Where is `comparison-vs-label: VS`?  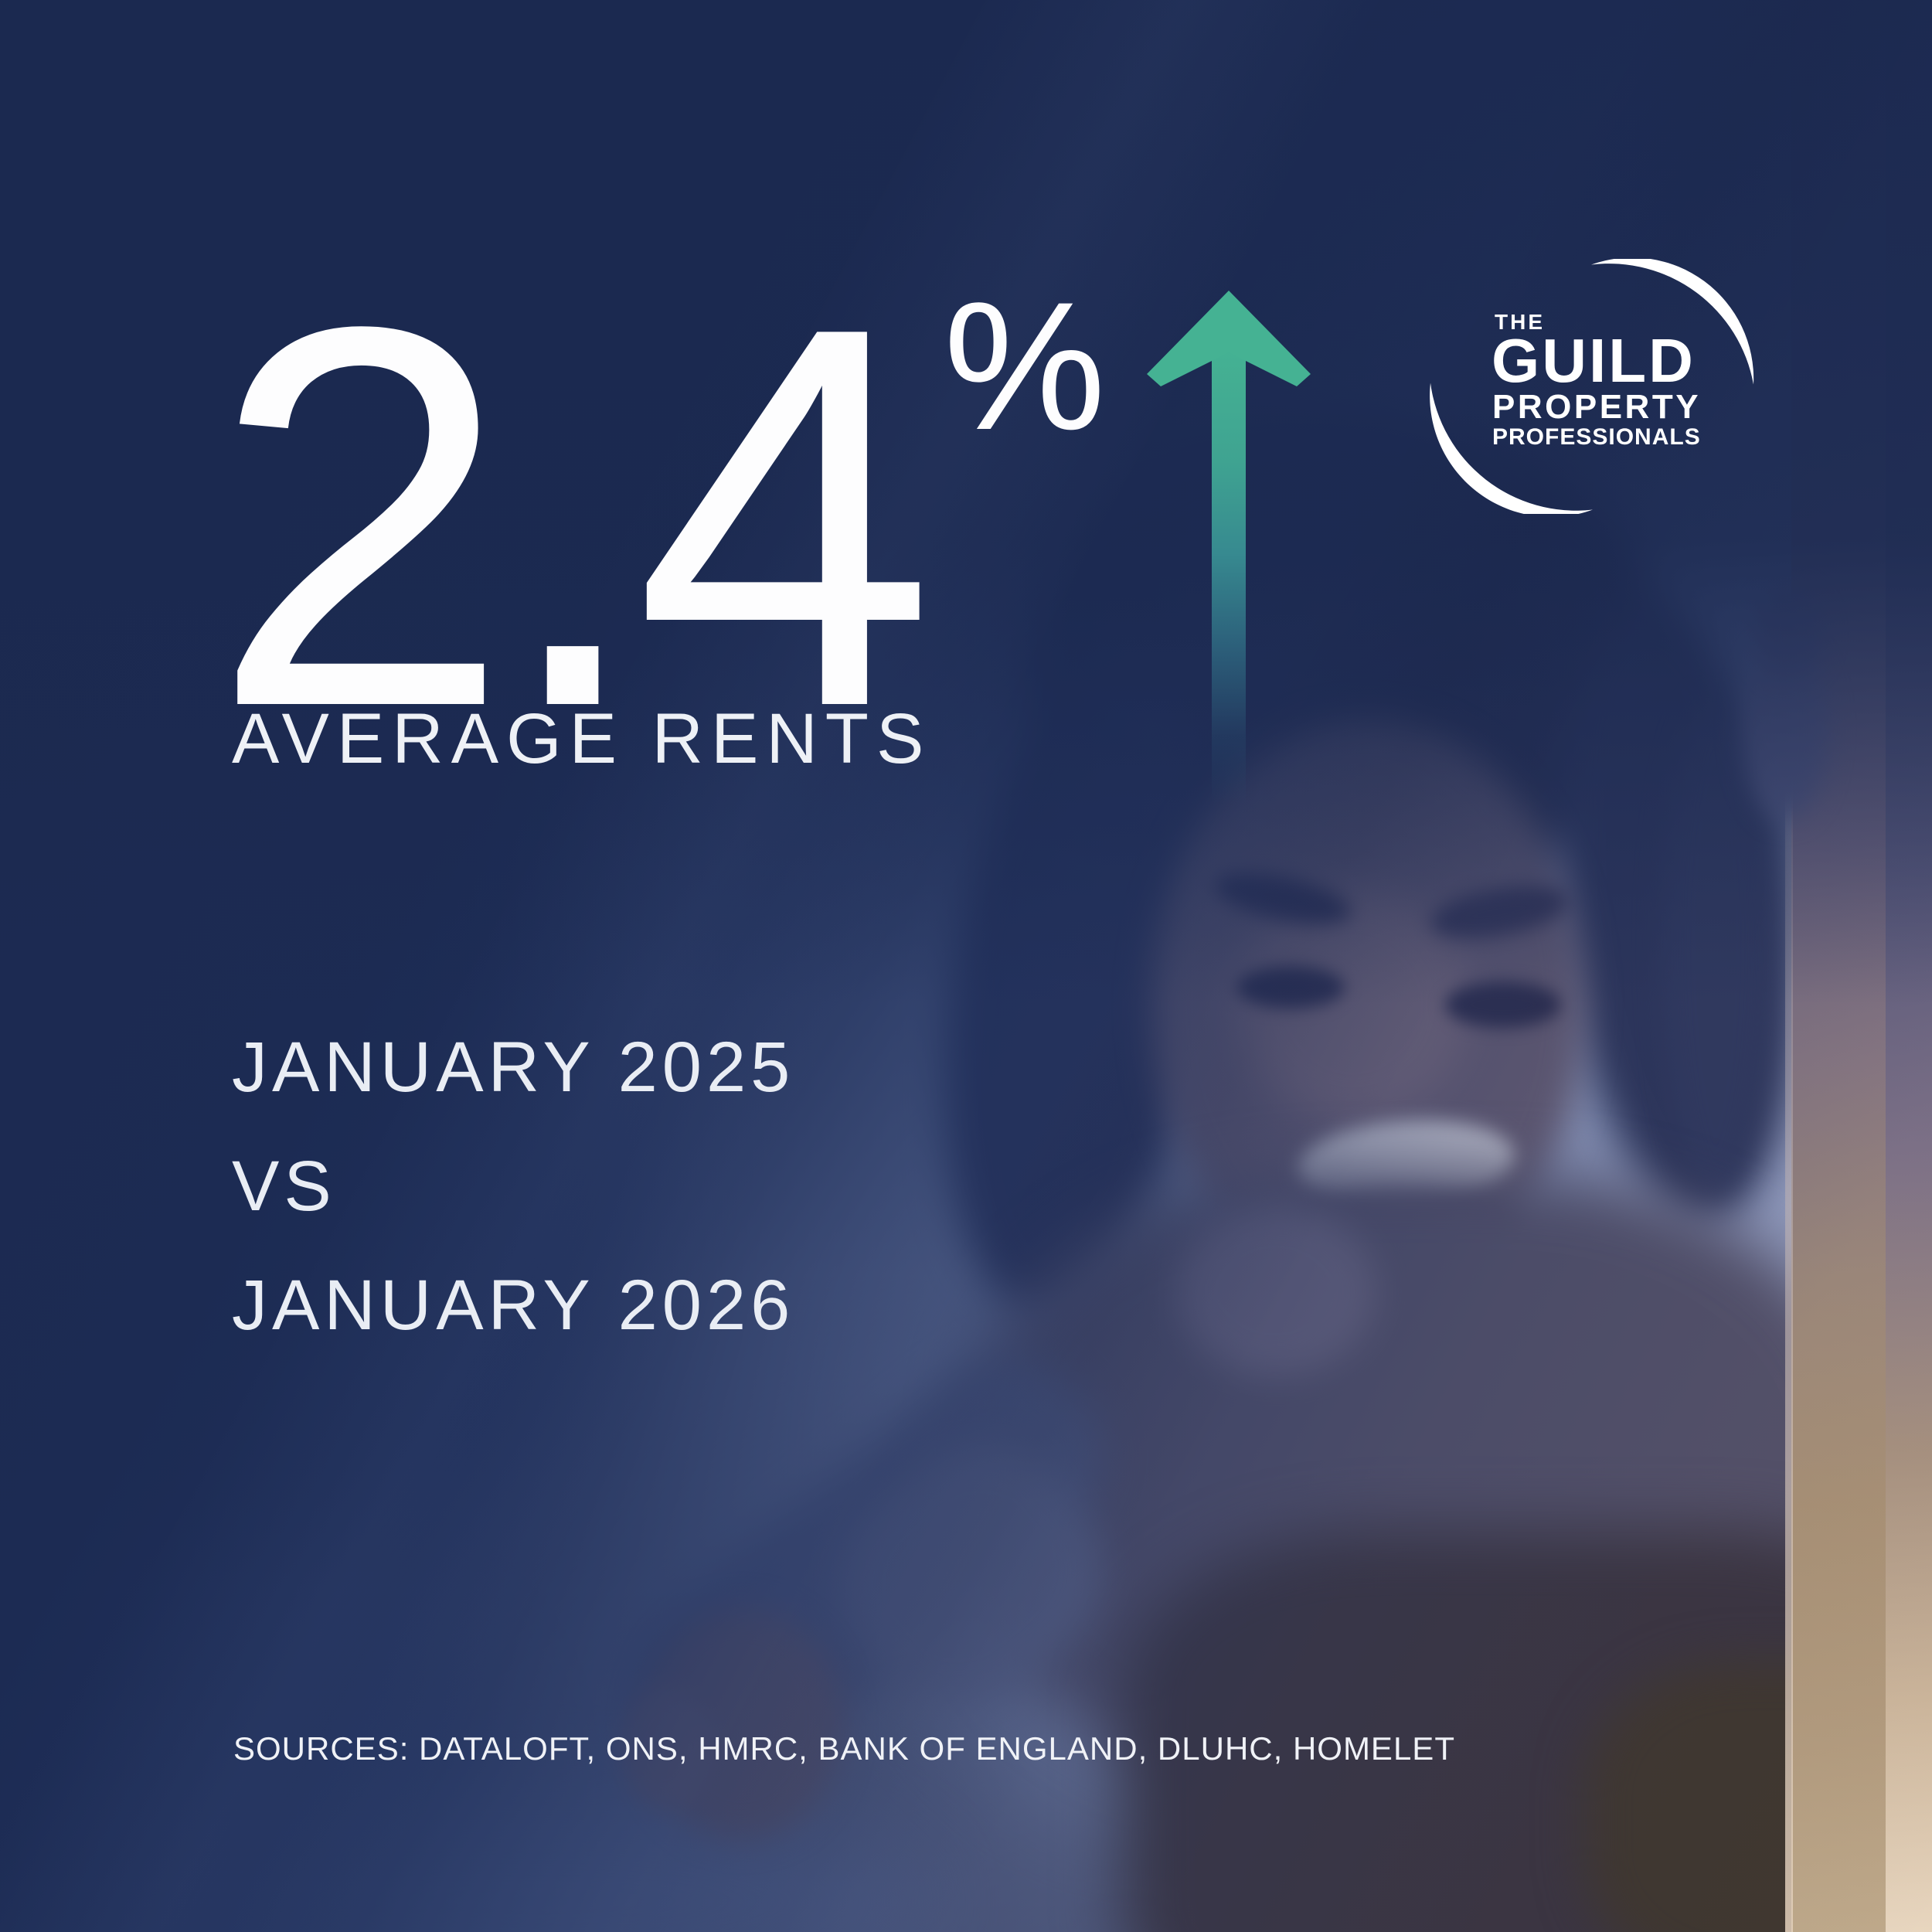 comparison-vs-label: VS is located at coordinates (284, 1186).